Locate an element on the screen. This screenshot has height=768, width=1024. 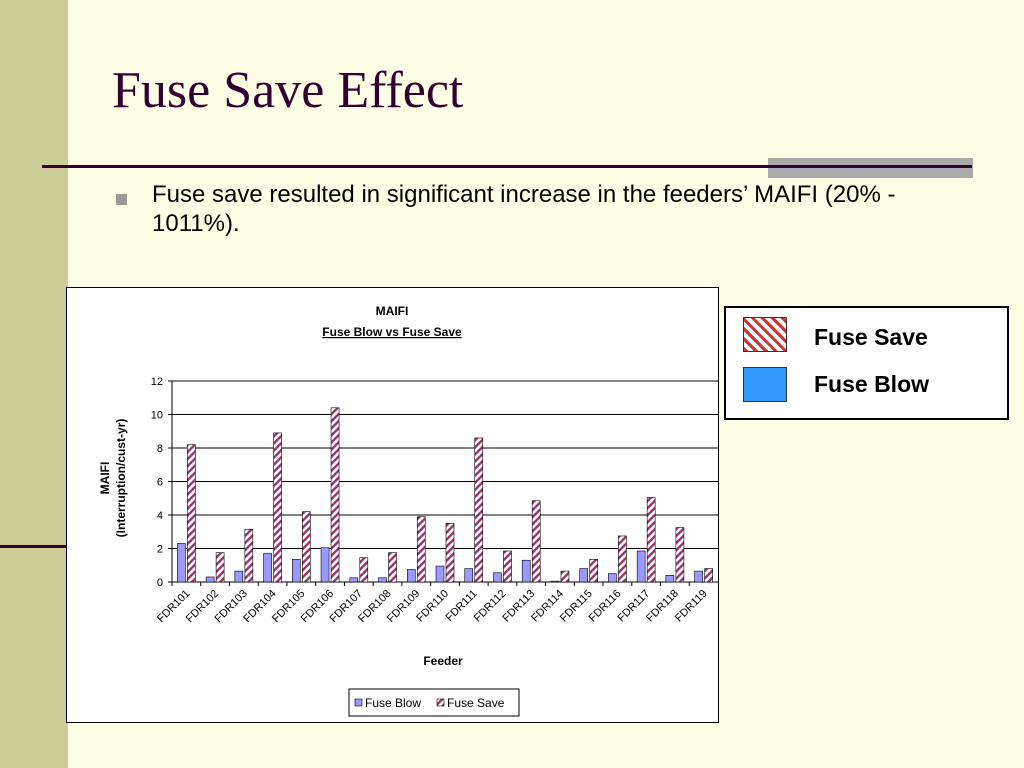
x-axis-label: Feeder is located at coordinates (443, 661).